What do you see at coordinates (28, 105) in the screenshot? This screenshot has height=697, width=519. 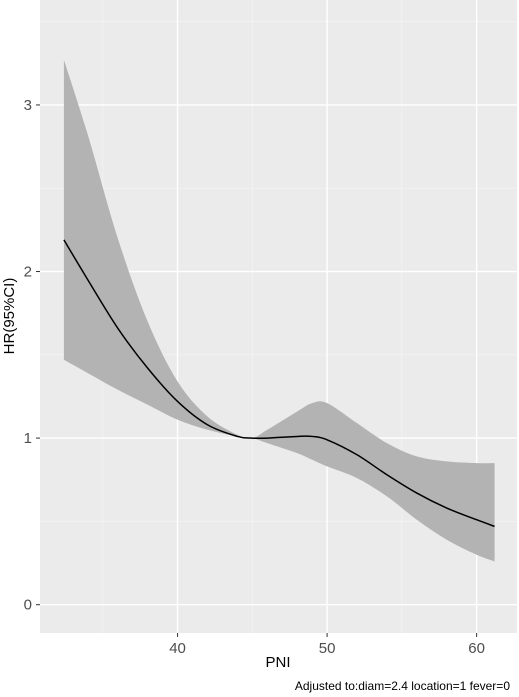 I see `y-tick-label: 3` at bounding box center [28, 105].